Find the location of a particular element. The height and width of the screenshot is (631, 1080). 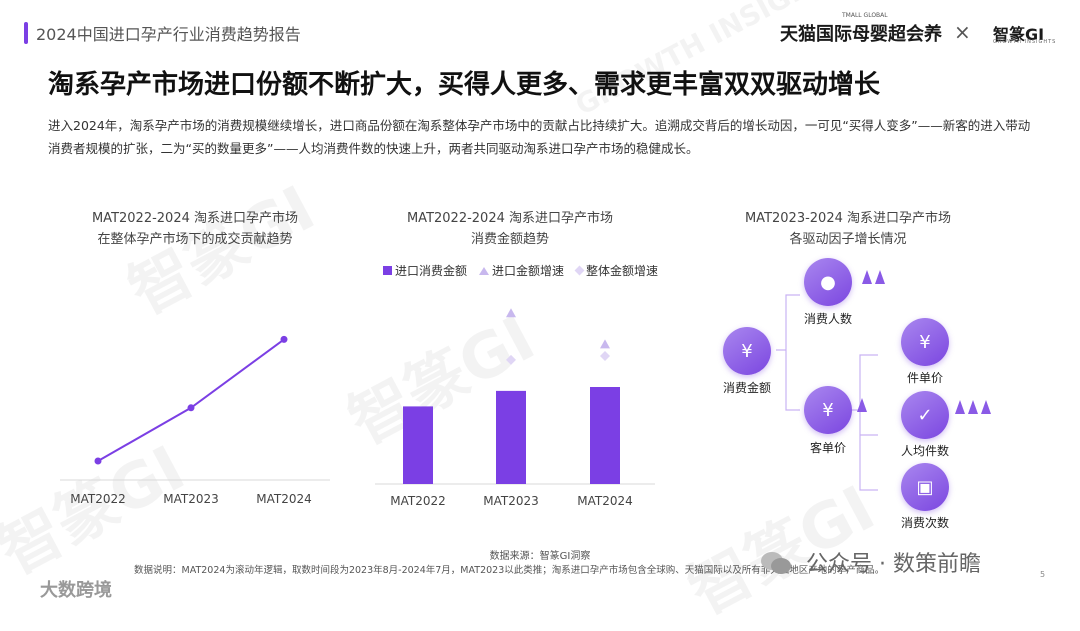

page-title: 淘系孕产市场进口份额不断扩大，买得人更多、需求更丰富双双驱动增长 is located at coordinates (464, 85).